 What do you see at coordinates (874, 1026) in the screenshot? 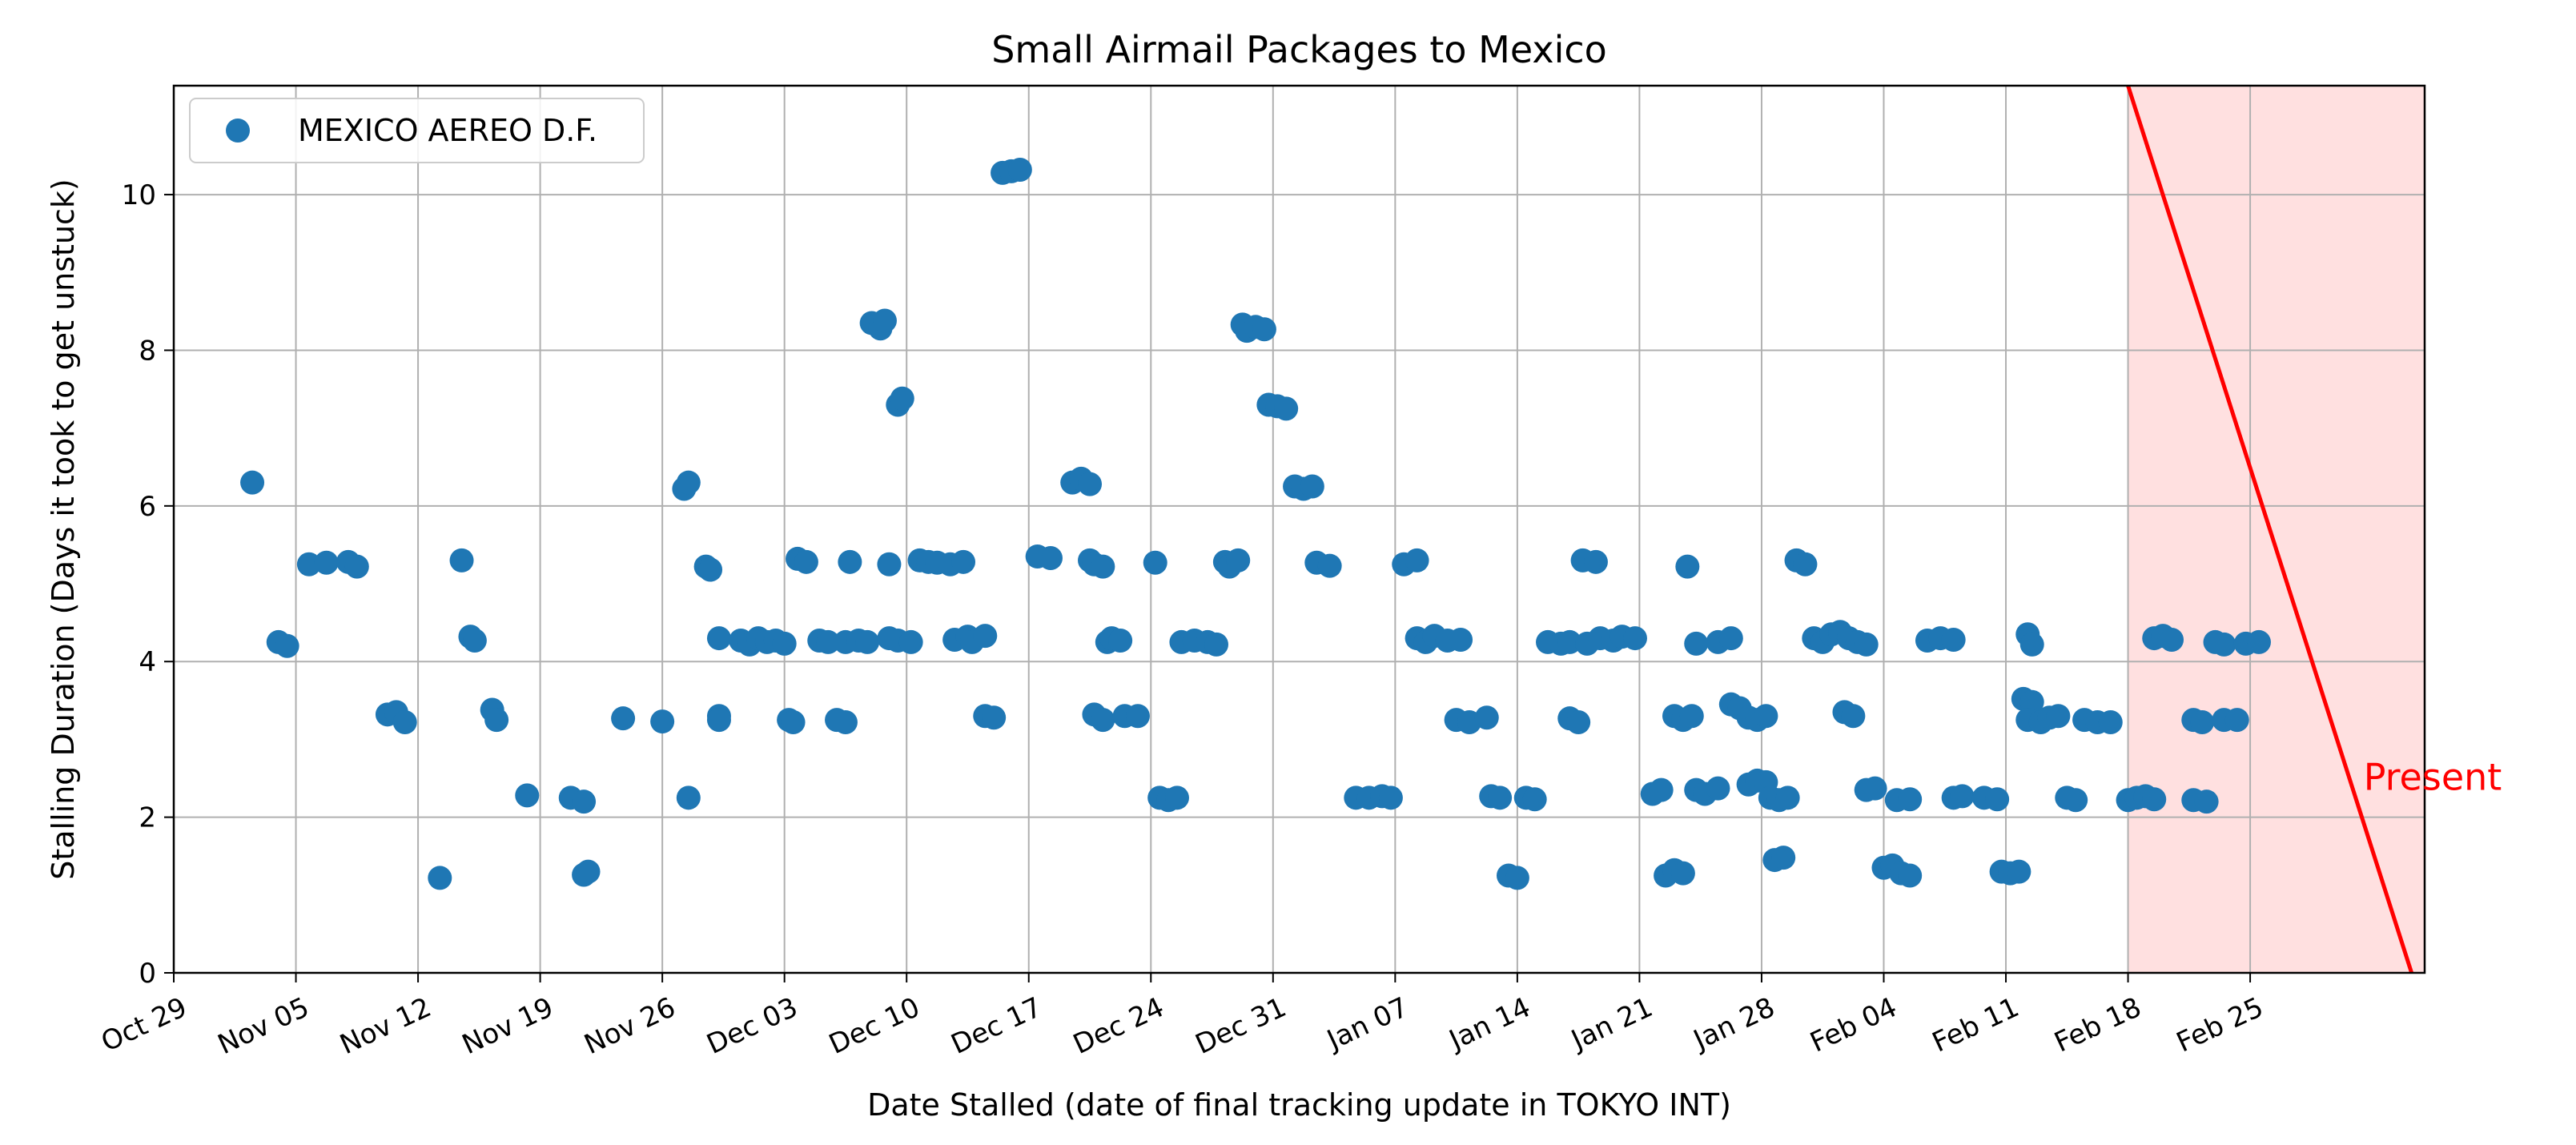
I see `x-tick-label: Dec 10` at bounding box center [874, 1026].